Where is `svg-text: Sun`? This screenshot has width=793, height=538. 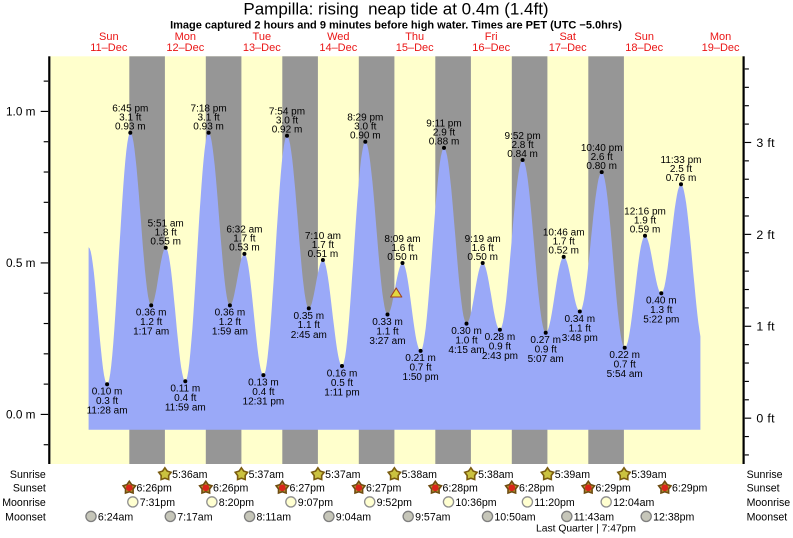 svg-text: Sun is located at coordinates (109, 37).